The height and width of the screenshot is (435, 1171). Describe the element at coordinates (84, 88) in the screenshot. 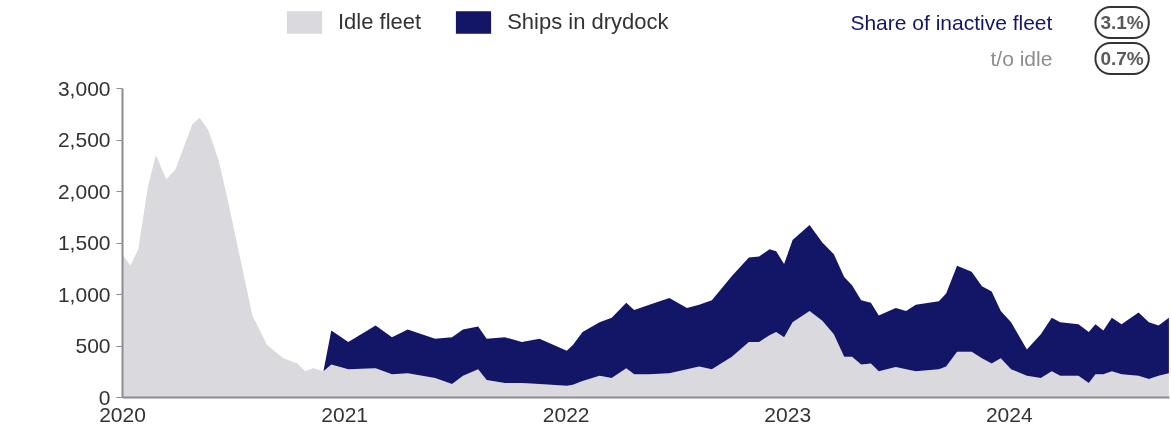

I see `y-tick-label: 3,000` at that location.